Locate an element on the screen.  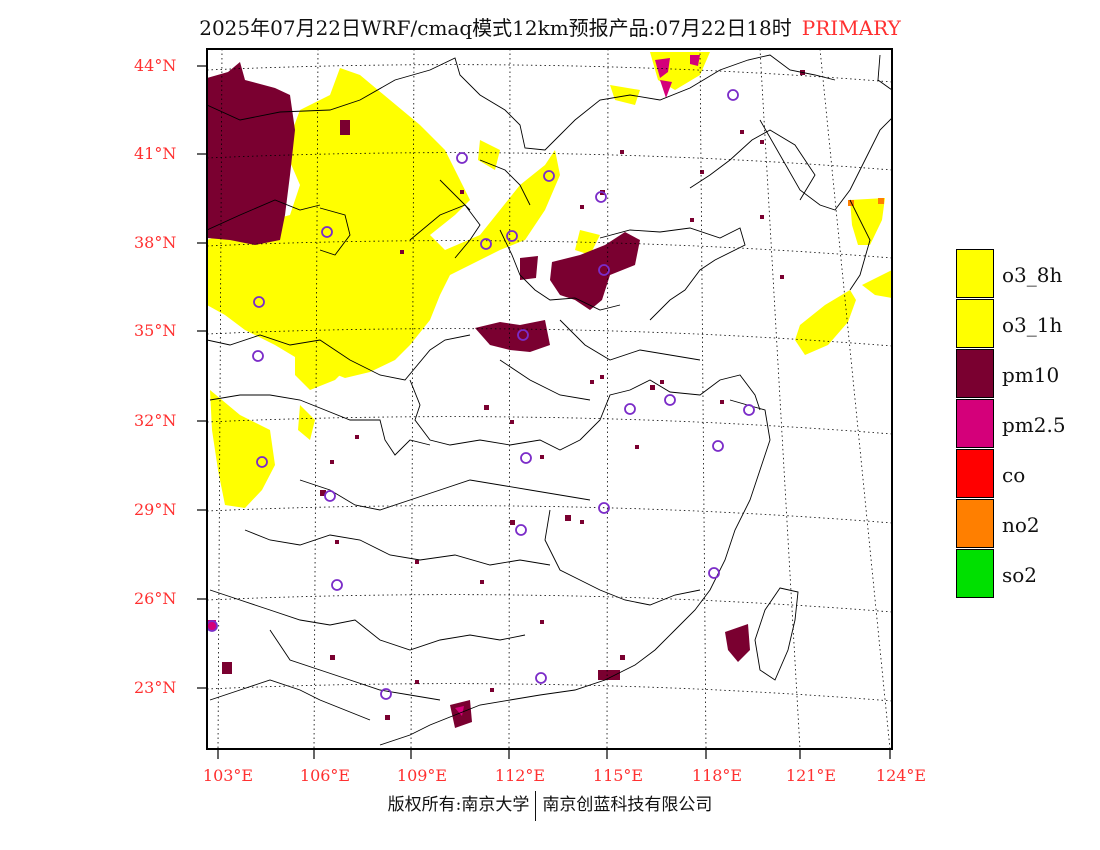
lat-label-41: 41°N is located at coordinates (155, 153).